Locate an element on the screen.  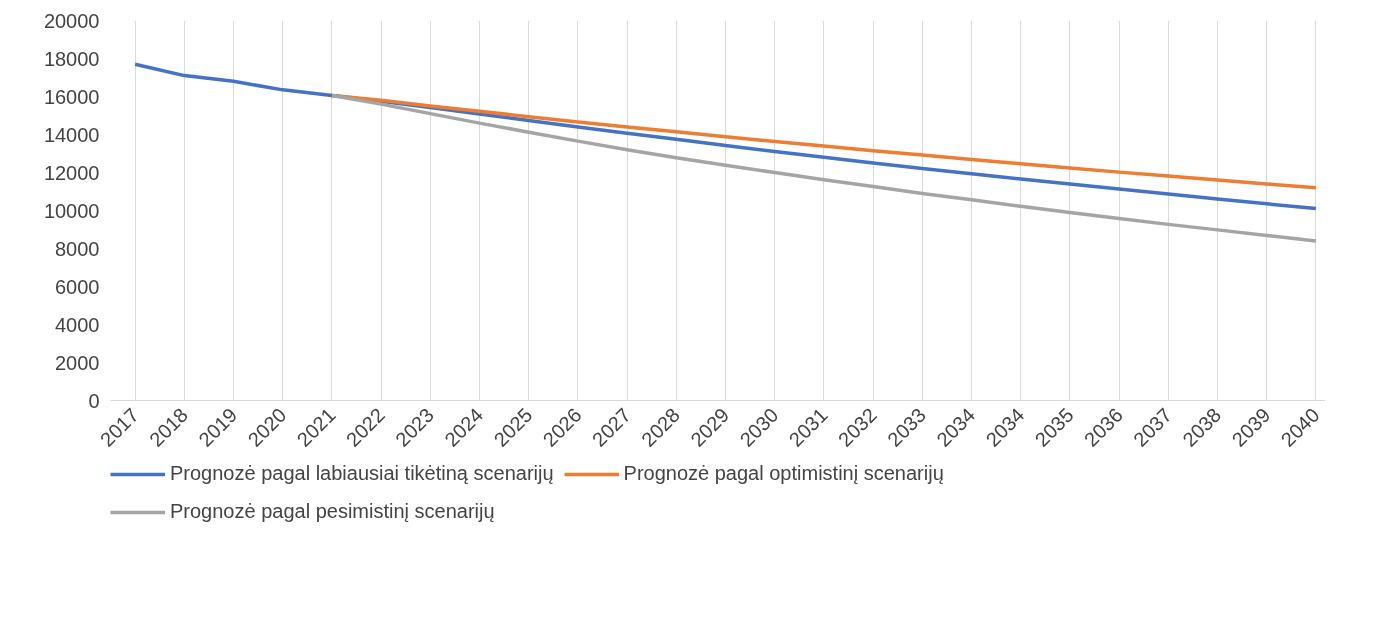
y-tick-label: 12000 is located at coordinates (71, 172).